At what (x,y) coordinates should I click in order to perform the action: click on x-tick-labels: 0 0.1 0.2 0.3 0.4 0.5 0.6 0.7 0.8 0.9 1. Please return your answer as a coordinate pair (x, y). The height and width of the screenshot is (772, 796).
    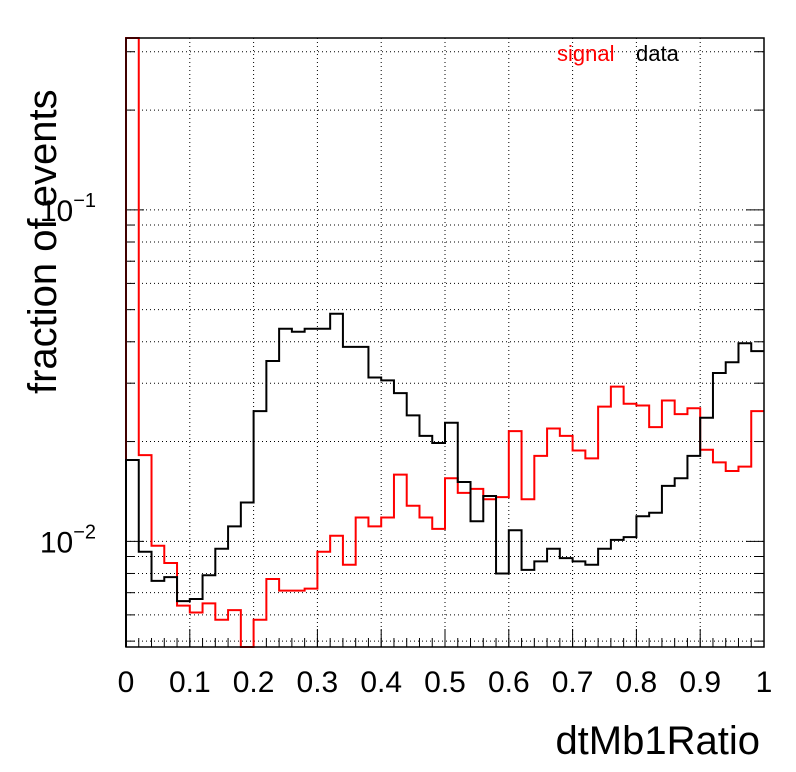
    Looking at the image, I should click on (445, 682).